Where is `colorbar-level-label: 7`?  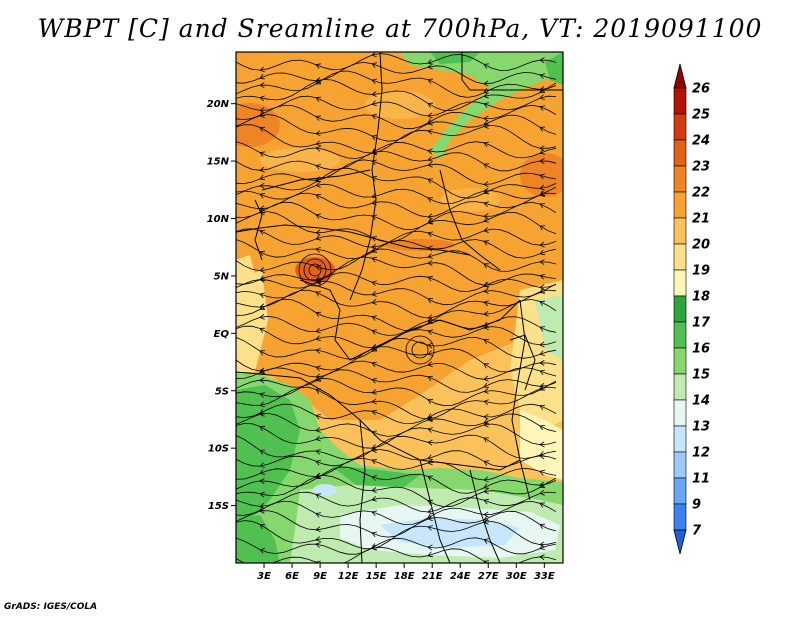
colorbar-level-label: 7 is located at coordinates (697, 531).